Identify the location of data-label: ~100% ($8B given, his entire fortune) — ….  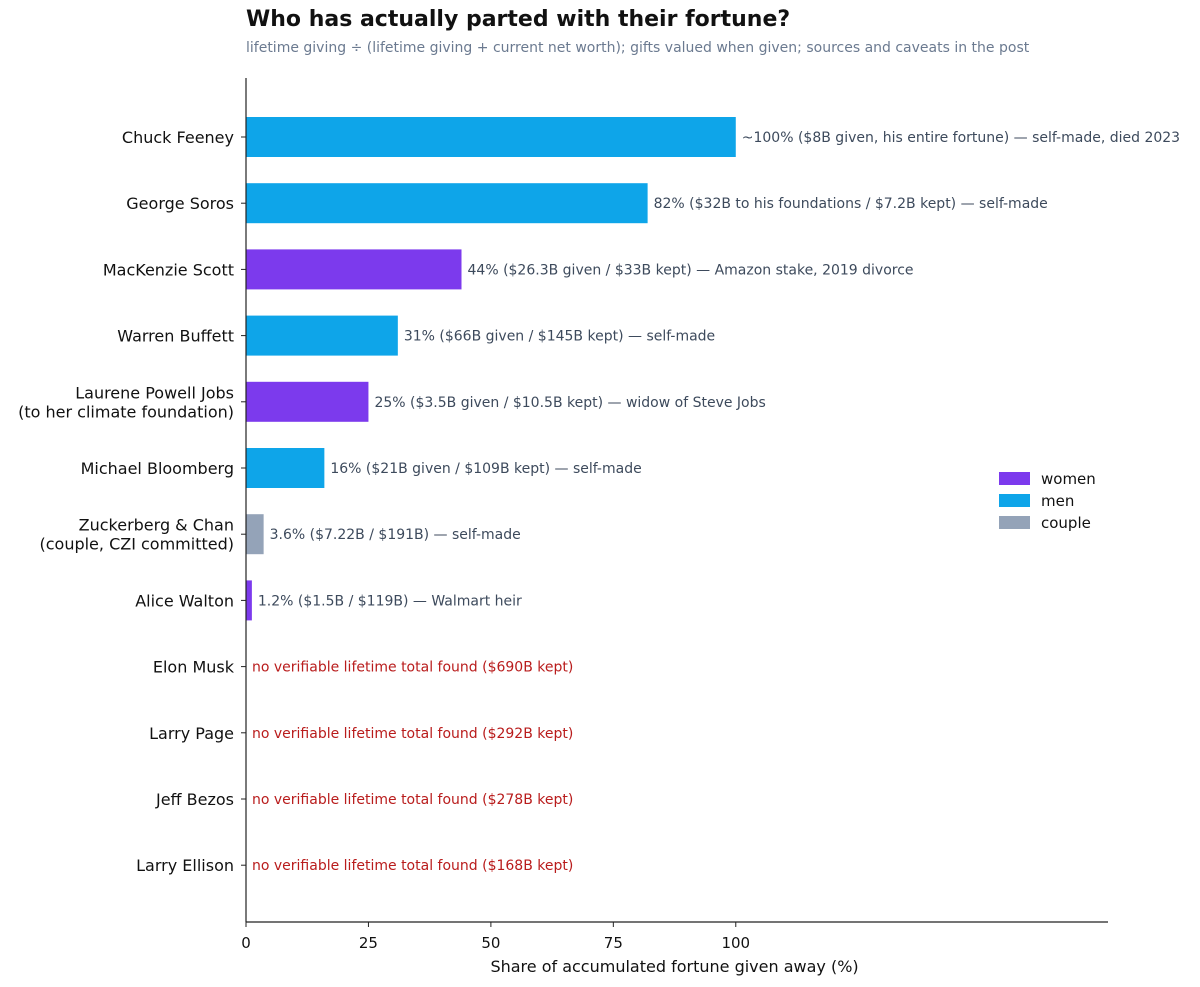
(961, 138).